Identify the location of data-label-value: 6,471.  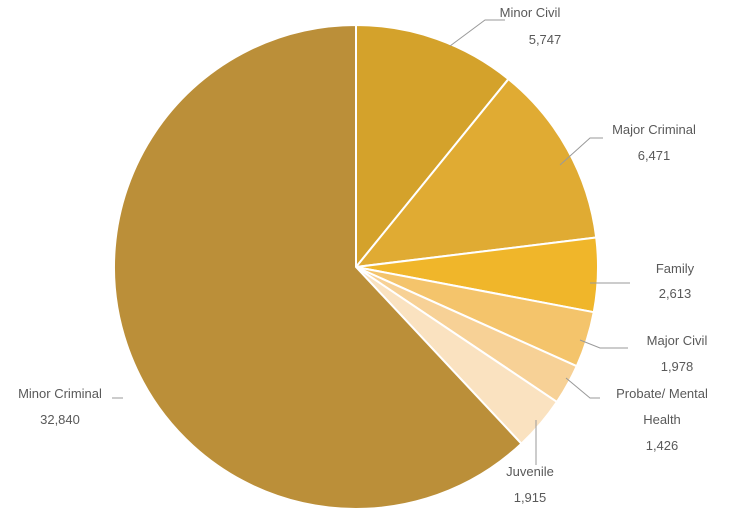
(654, 155).